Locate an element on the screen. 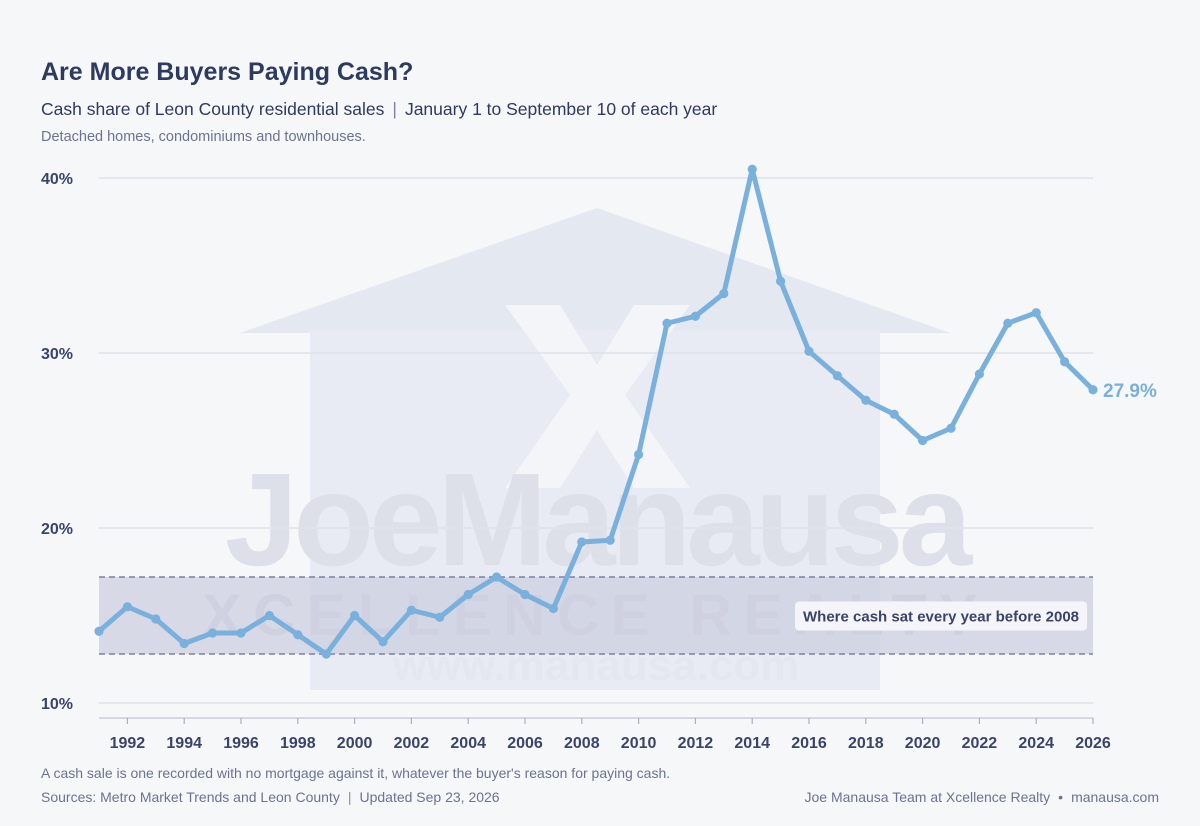 This screenshot has height=826, width=1200. x-tick-label: 1998 is located at coordinates (298, 743).